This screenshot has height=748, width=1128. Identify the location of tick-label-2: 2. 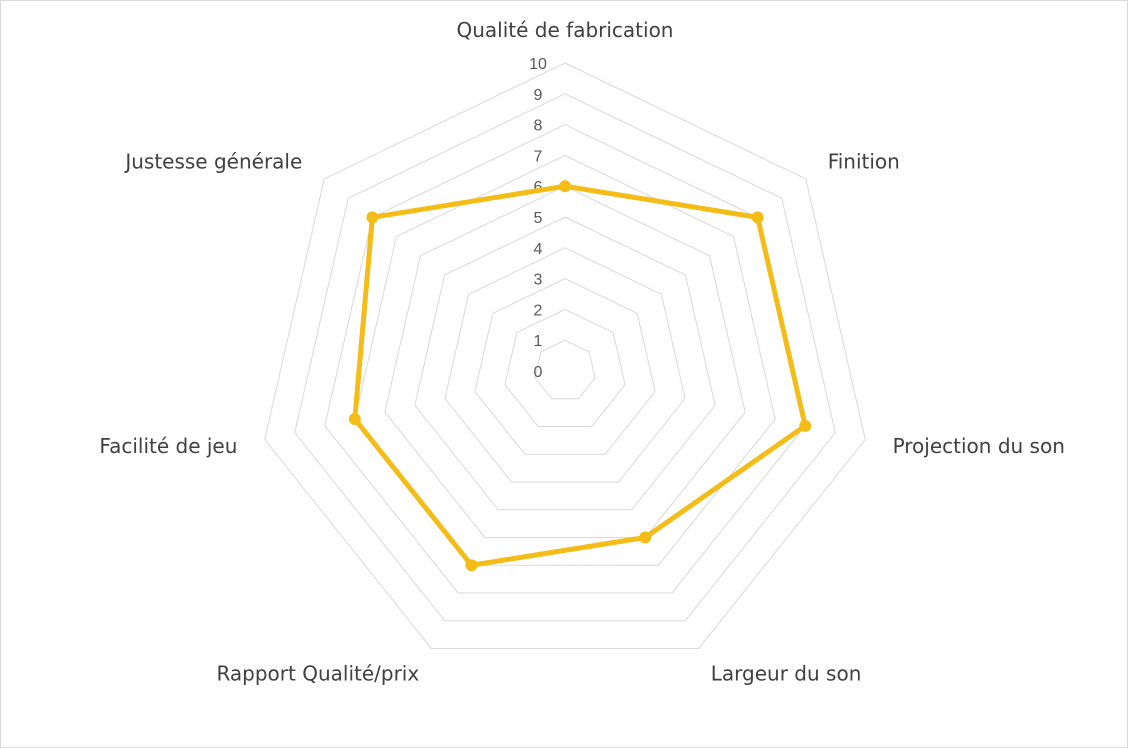
(538, 310).